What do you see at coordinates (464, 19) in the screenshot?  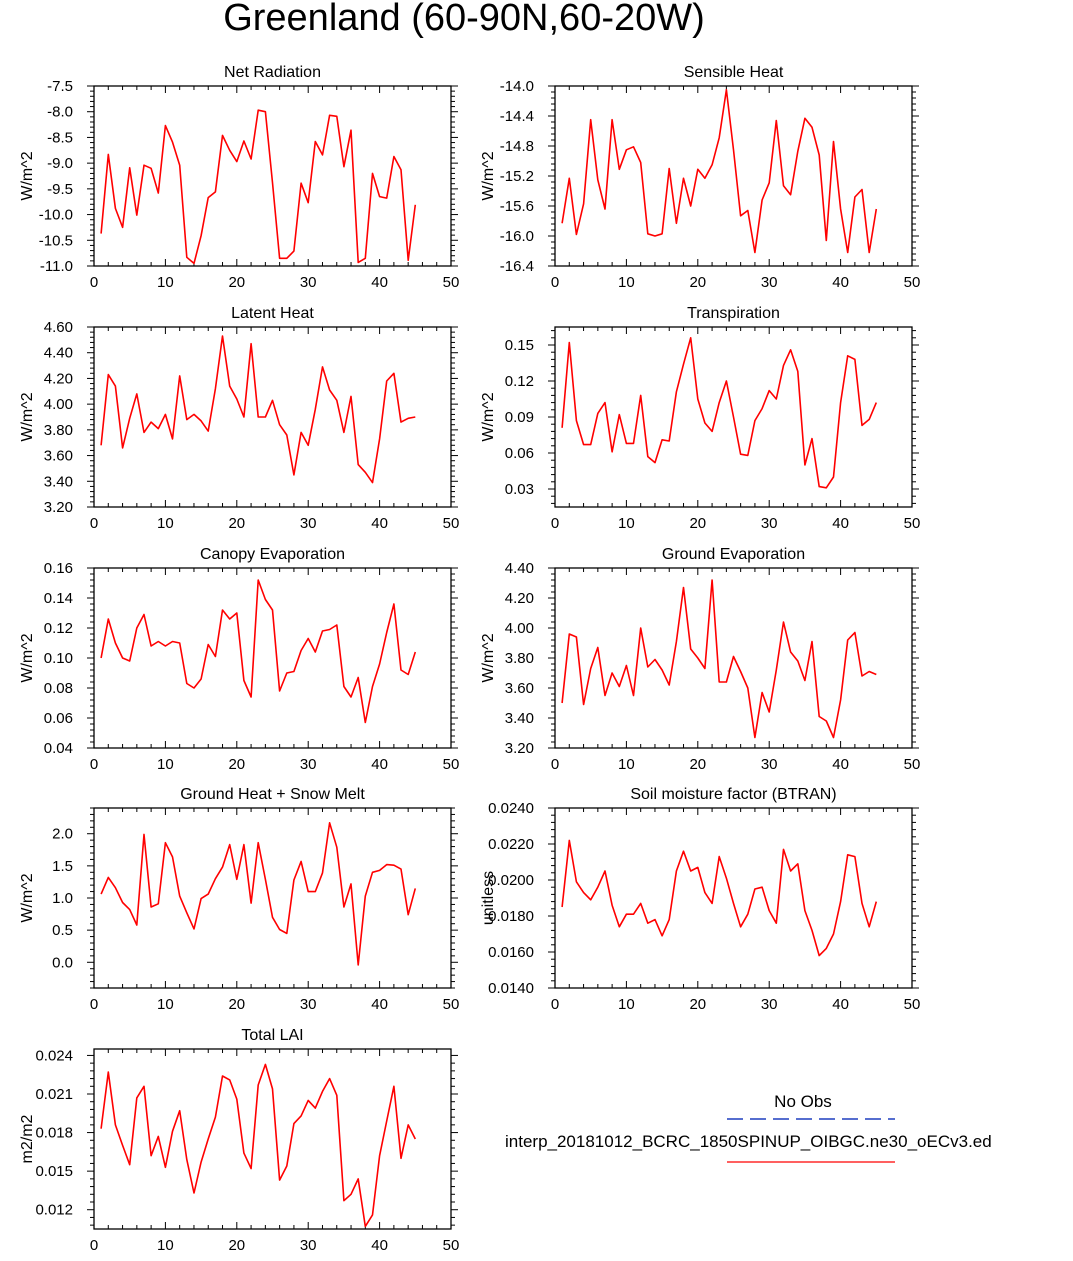 I see `figure-title: Greenland (60-90N,60-20W)` at bounding box center [464, 19].